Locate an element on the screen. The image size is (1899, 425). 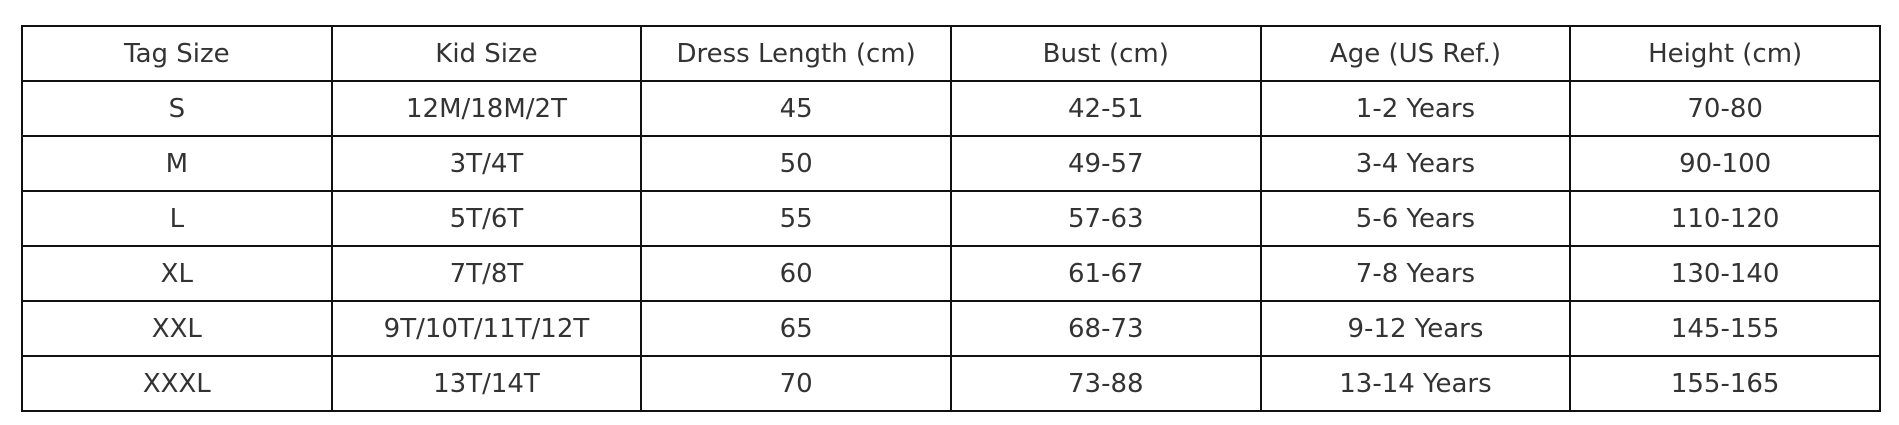
table-cell: 49-57 is located at coordinates (1105, 163).